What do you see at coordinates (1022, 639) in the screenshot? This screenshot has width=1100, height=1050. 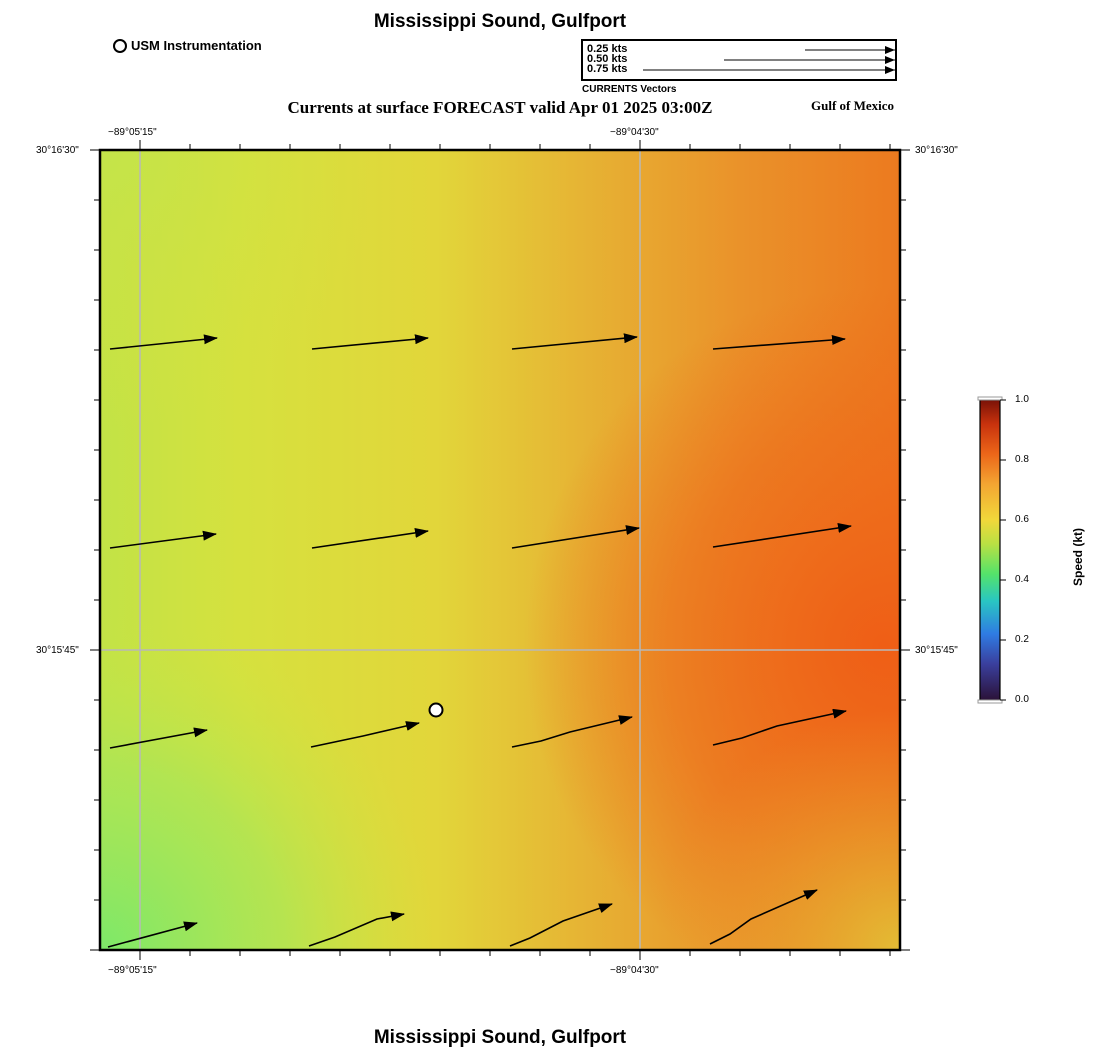 I see `colorbar-tick-label: 0.2` at bounding box center [1022, 639].